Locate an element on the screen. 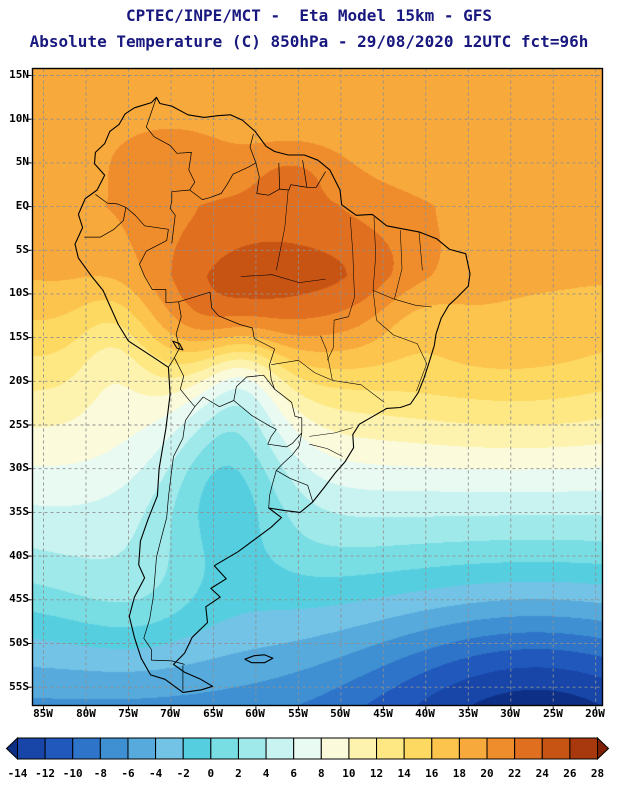 The image size is (618, 800). latitude-label: 45S is located at coordinates (19, 598).